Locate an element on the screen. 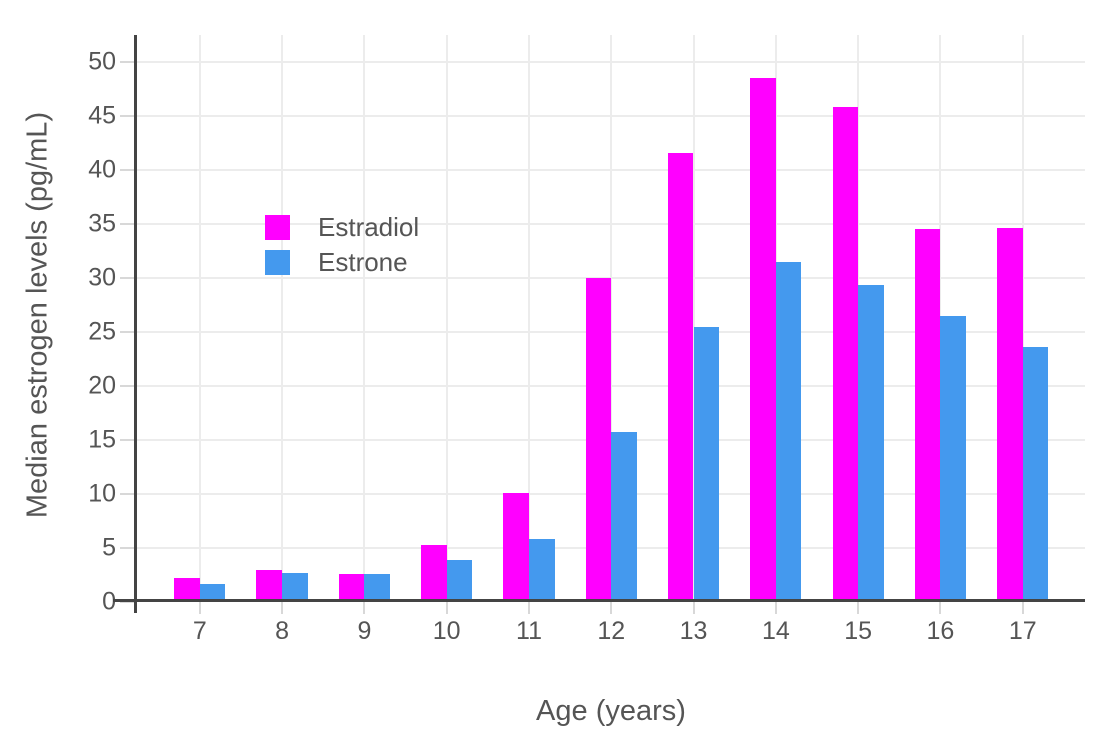  x-tick-label-7: 7 is located at coordinates (199, 631).